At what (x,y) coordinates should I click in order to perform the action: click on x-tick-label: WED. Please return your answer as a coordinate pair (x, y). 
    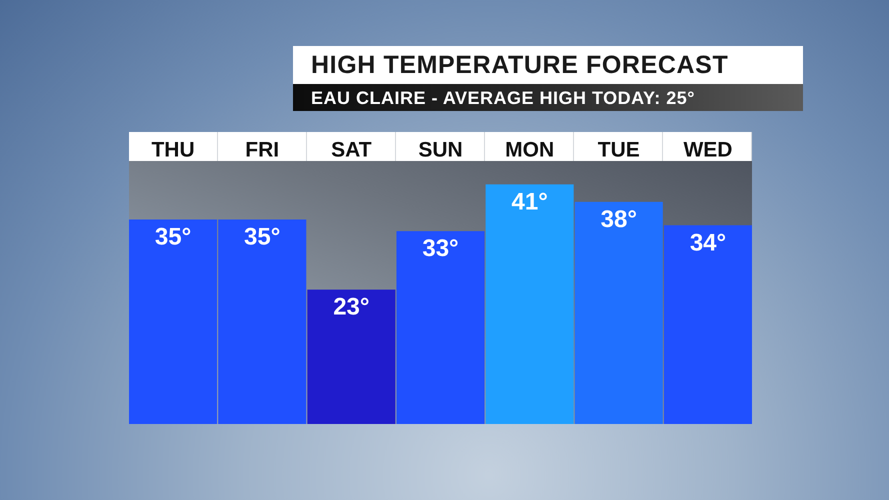
    Looking at the image, I should click on (707, 150).